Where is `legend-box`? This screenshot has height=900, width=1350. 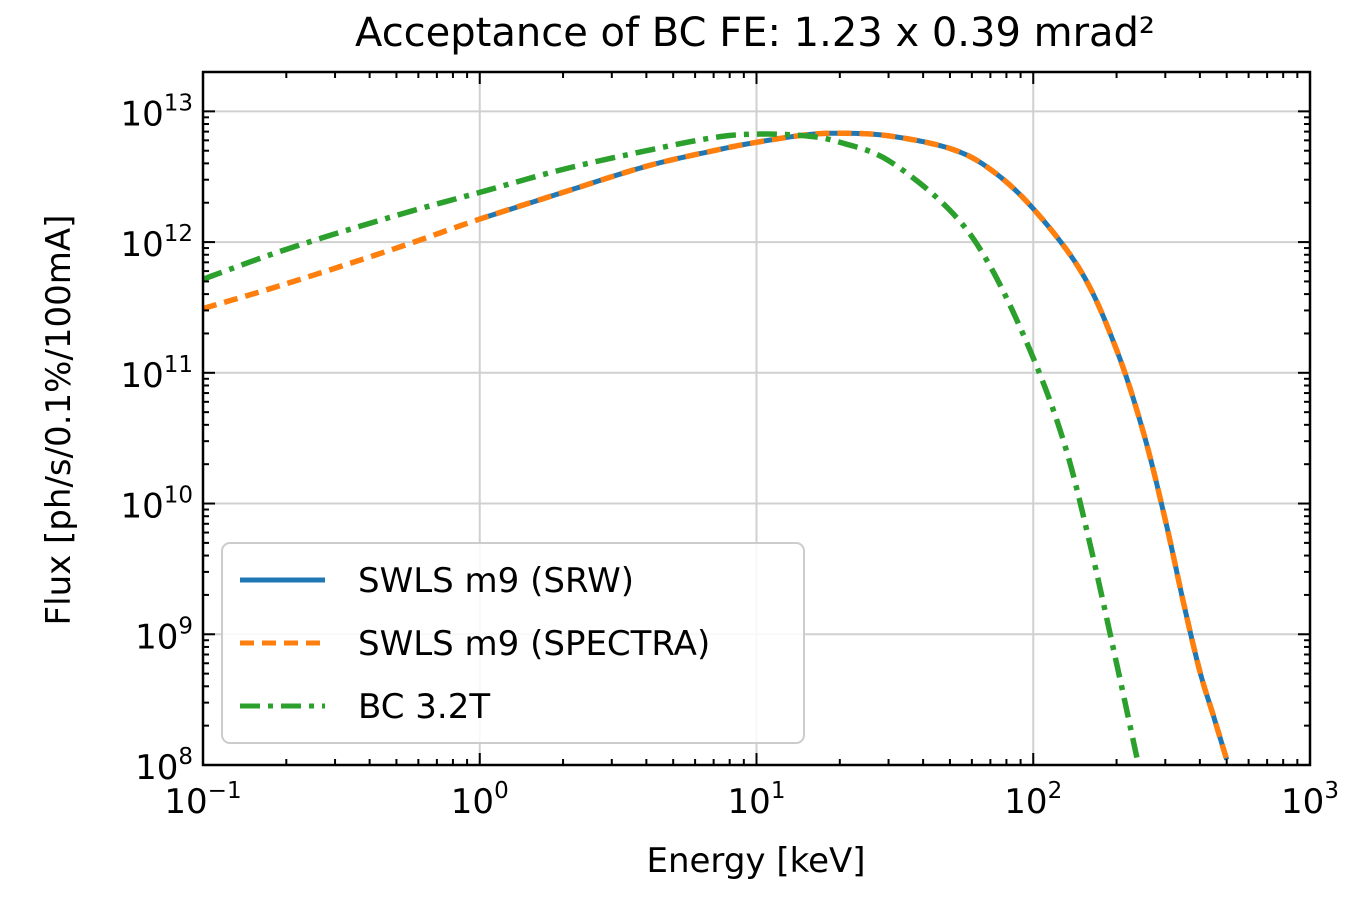 legend-box is located at coordinates (513, 643).